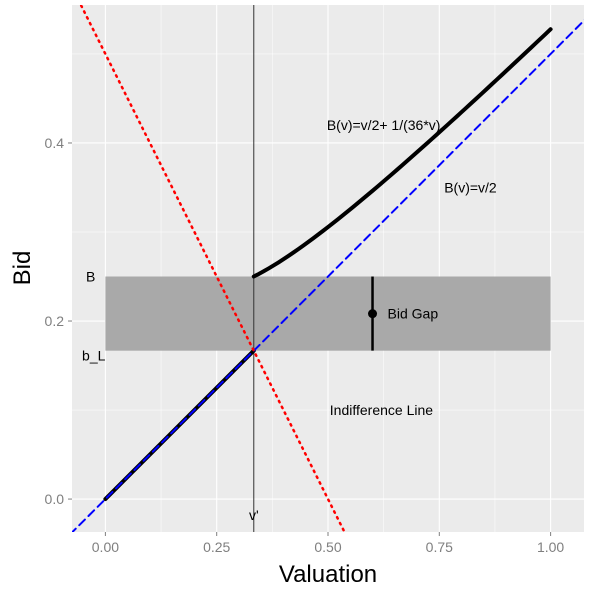  Describe the element at coordinates (254, 515) in the screenshot. I see `vline-label: v'` at that location.